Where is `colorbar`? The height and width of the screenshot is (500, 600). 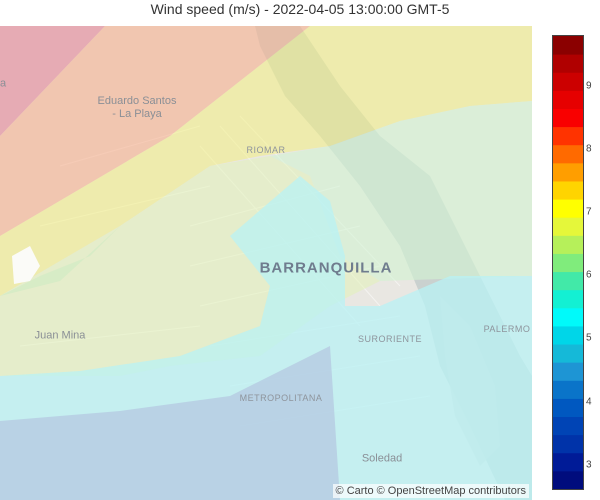
colorbar is located at coordinates (568, 262).